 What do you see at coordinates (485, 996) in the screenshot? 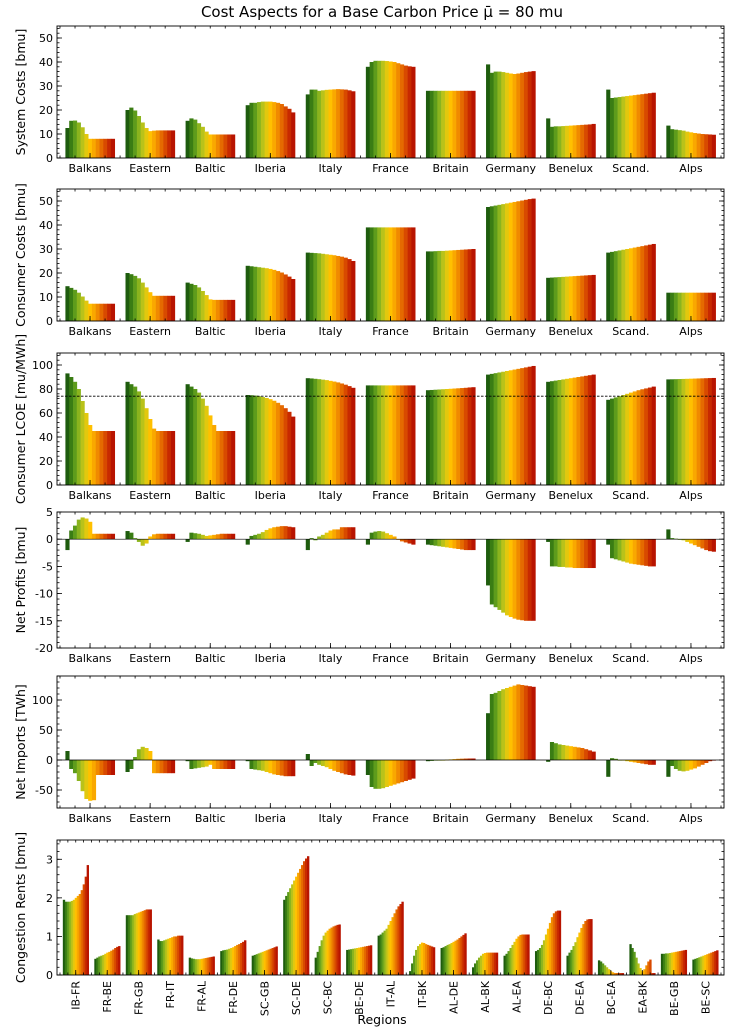
I see `xtick-label-congestion-rents-AL-BK: AL-BK` at bounding box center [485, 996].